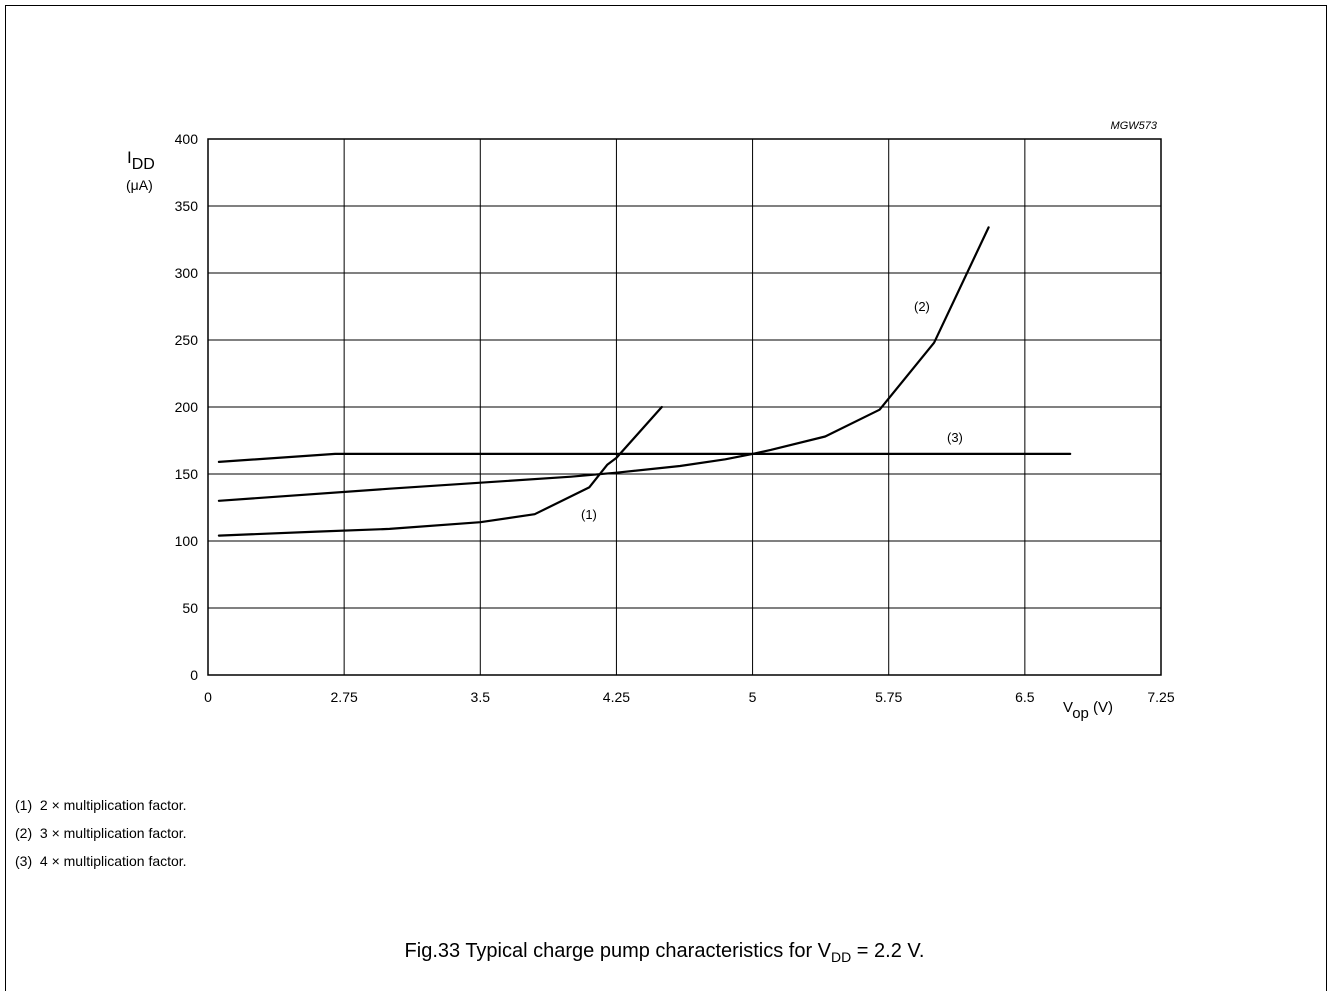 This screenshot has height=991, width=1329. What do you see at coordinates (888, 951) in the screenshot?
I see `caption-suffix: = 2.2 V.` at bounding box center [888, 951].